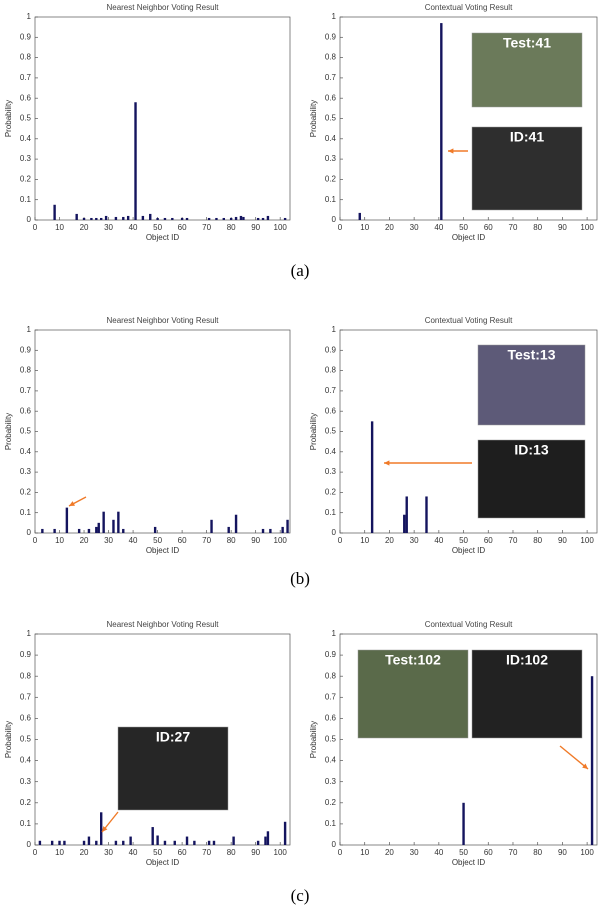 The height and width of the screenshot is (913, 600). What do you see at coordinates (469, 320) in the screenshot?
I see `chart-title: Contextual Voting Result` at bounding box center [469, 320].